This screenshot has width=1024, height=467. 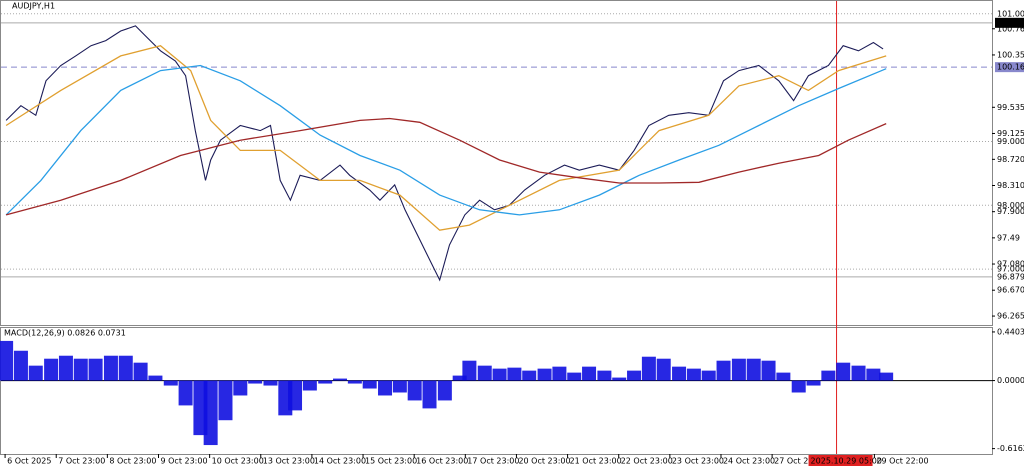 I want to click on y-tick-label: 100.355, so click(x=1010, y=54).